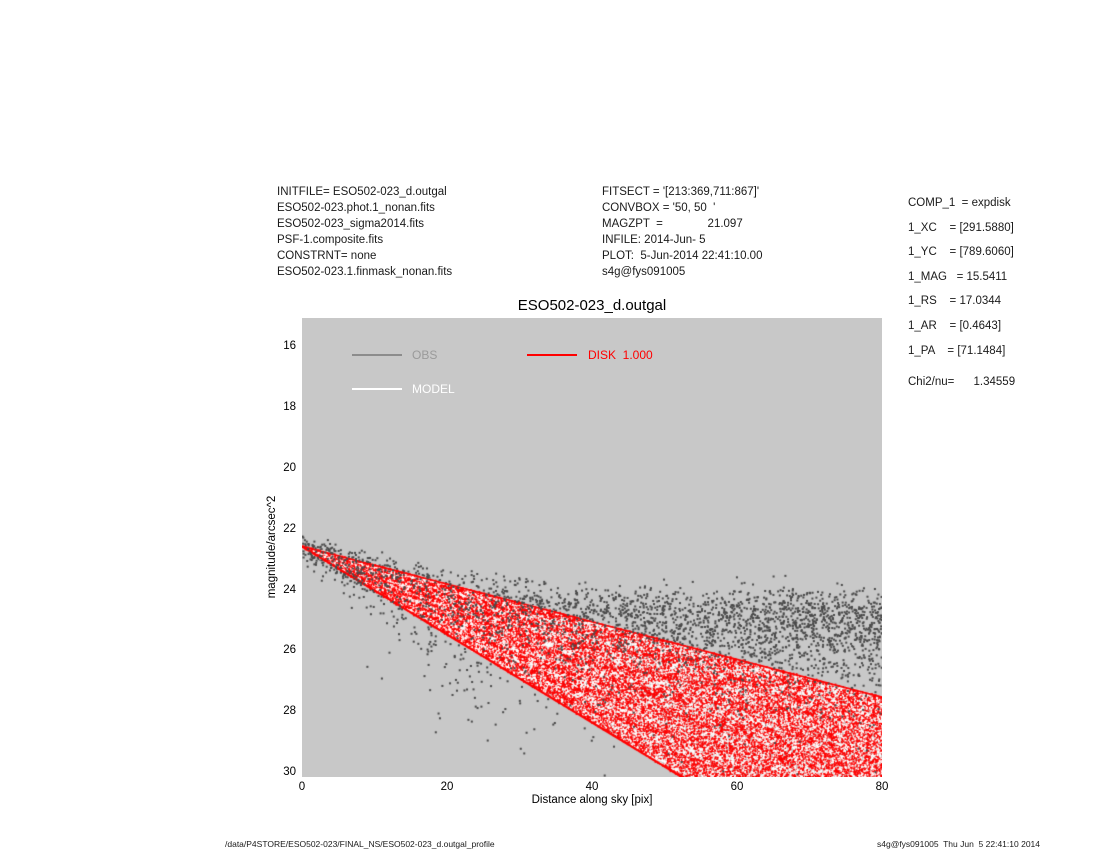  I want to click on text-line: INFILE: 2014-Jun- 5, so click(654, 240).